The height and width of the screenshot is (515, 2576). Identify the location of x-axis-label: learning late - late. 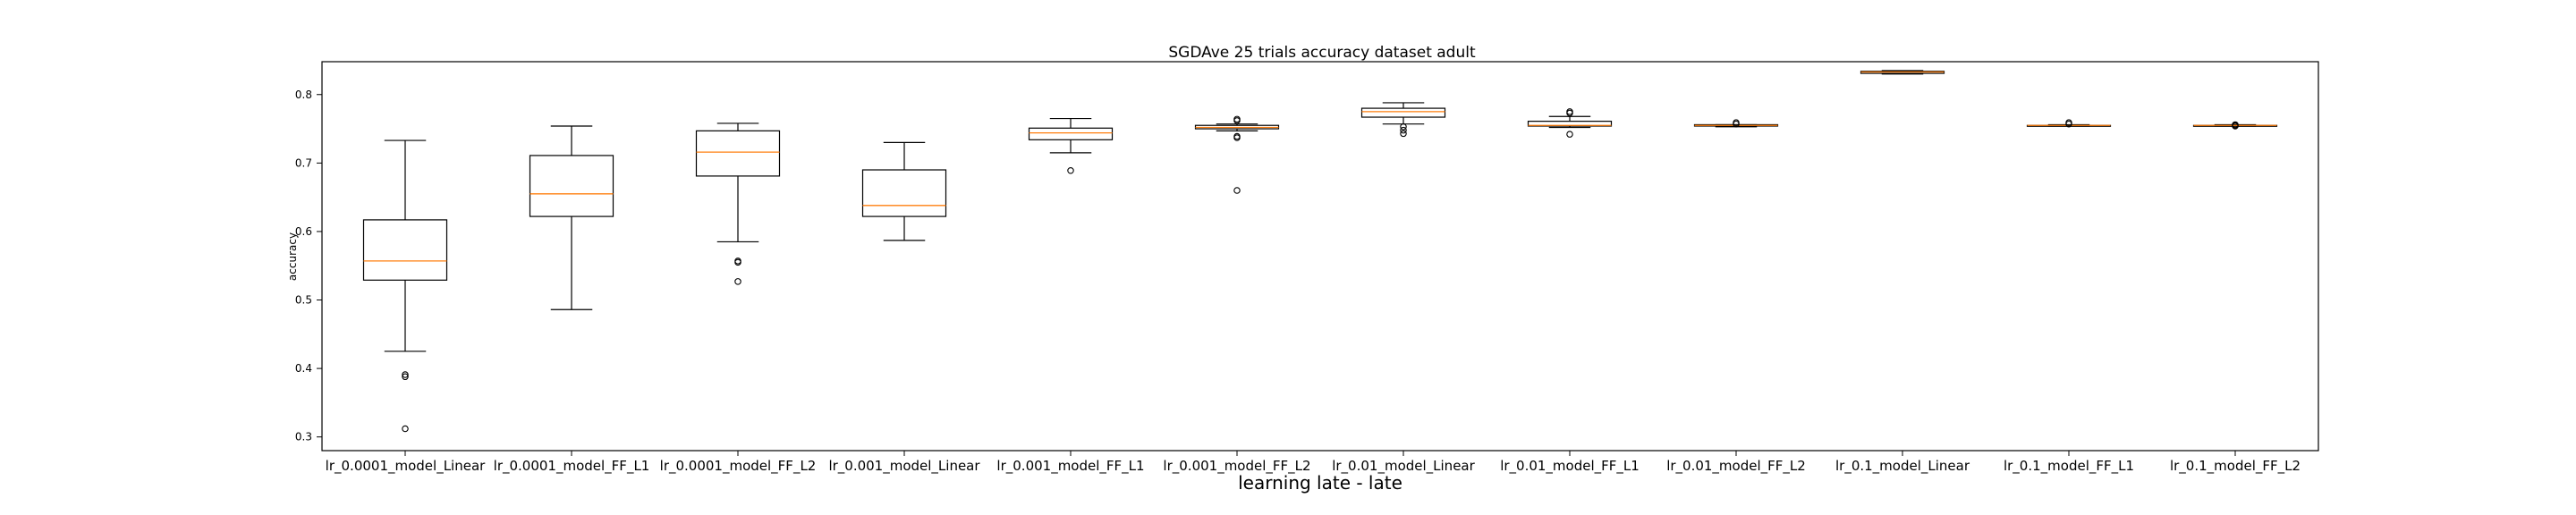
(1320, 483).